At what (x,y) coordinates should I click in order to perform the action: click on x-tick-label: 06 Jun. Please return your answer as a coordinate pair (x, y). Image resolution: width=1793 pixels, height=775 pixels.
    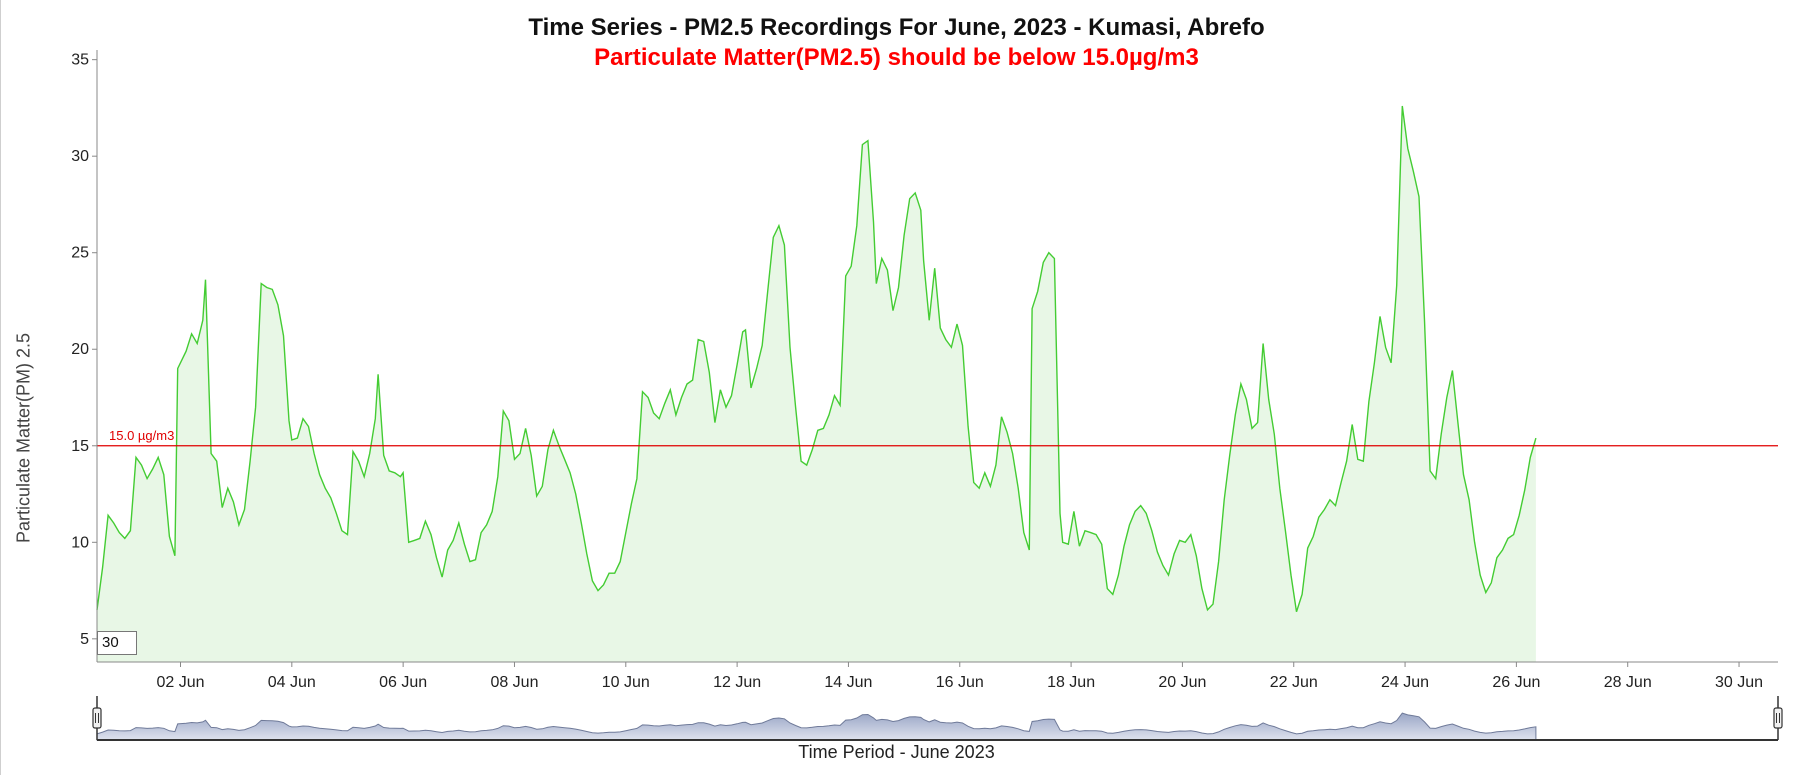
    Looking at the image, I should click on (403, 682).